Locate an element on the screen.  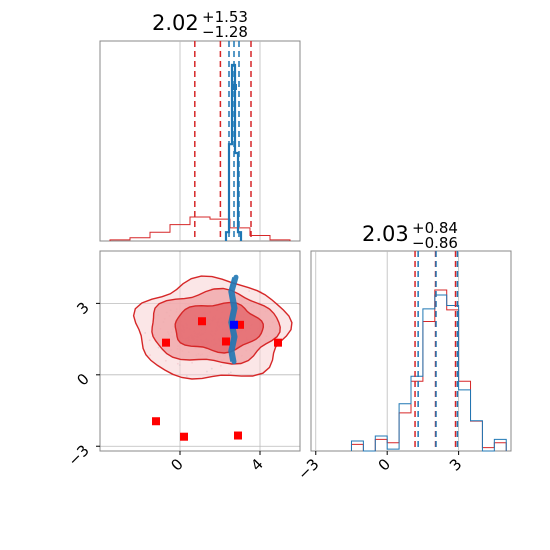
x-marginal-frame is located at coordinates (200, 141).